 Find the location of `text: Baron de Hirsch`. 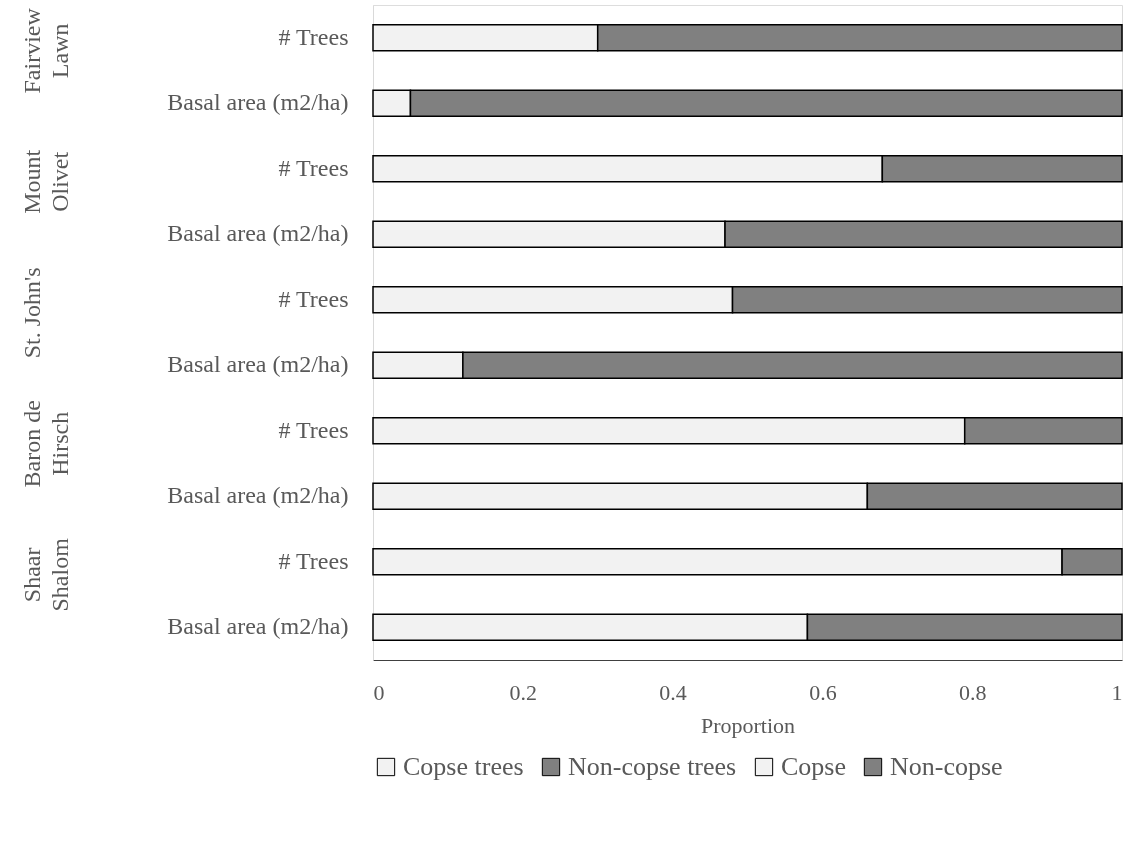

text: Baron de Hirsch is located at coordinates (46, 444).